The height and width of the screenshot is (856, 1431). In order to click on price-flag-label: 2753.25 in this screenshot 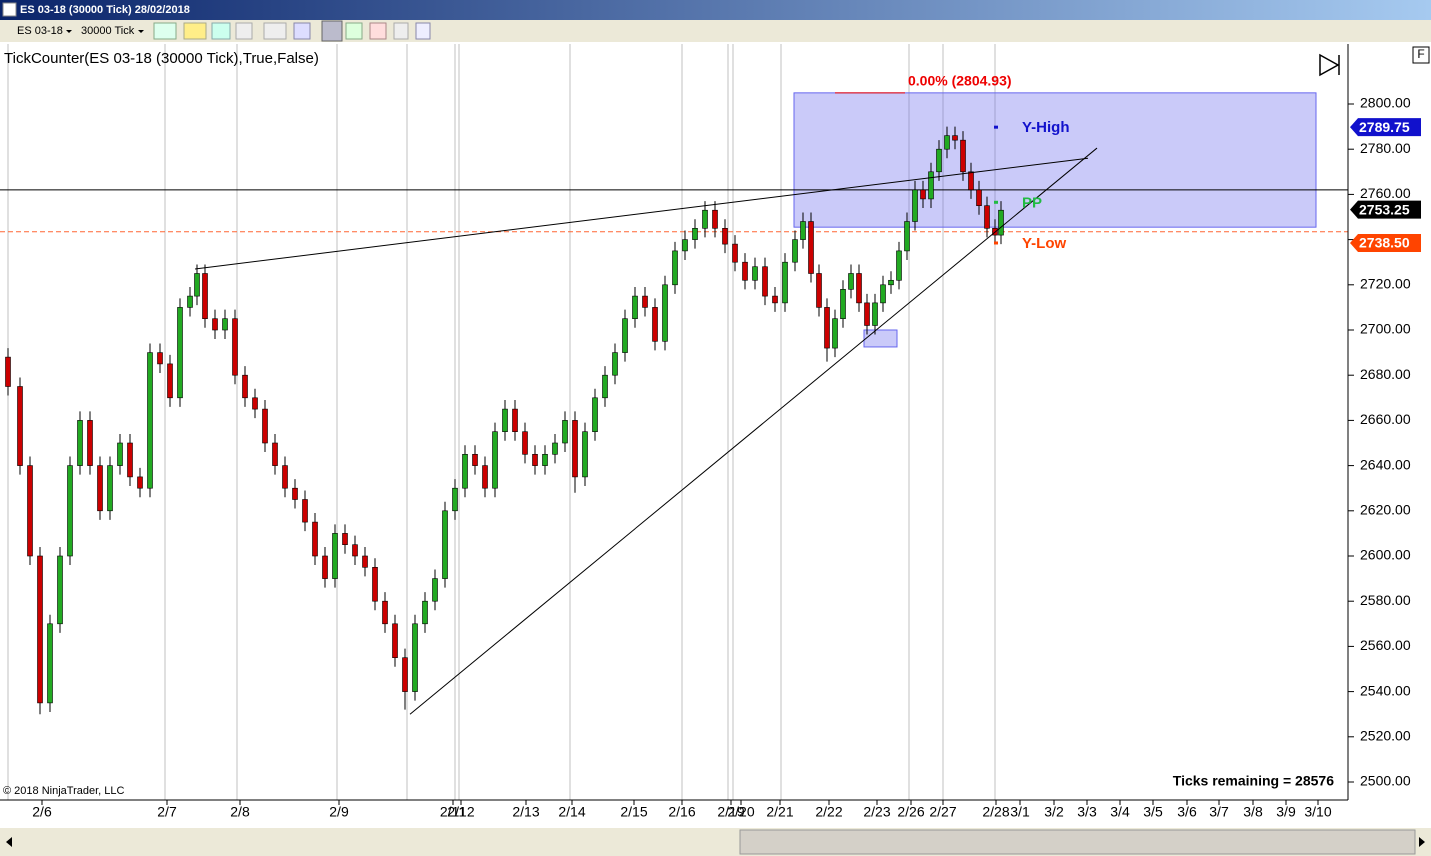, I will do `click(1384, 209)`.